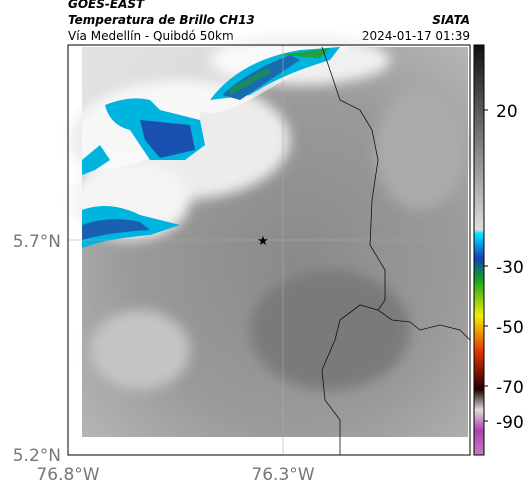 The image size is (526, 491). I want to click on title-product: Temperatura de Brillo CH13, so click(161, 20).